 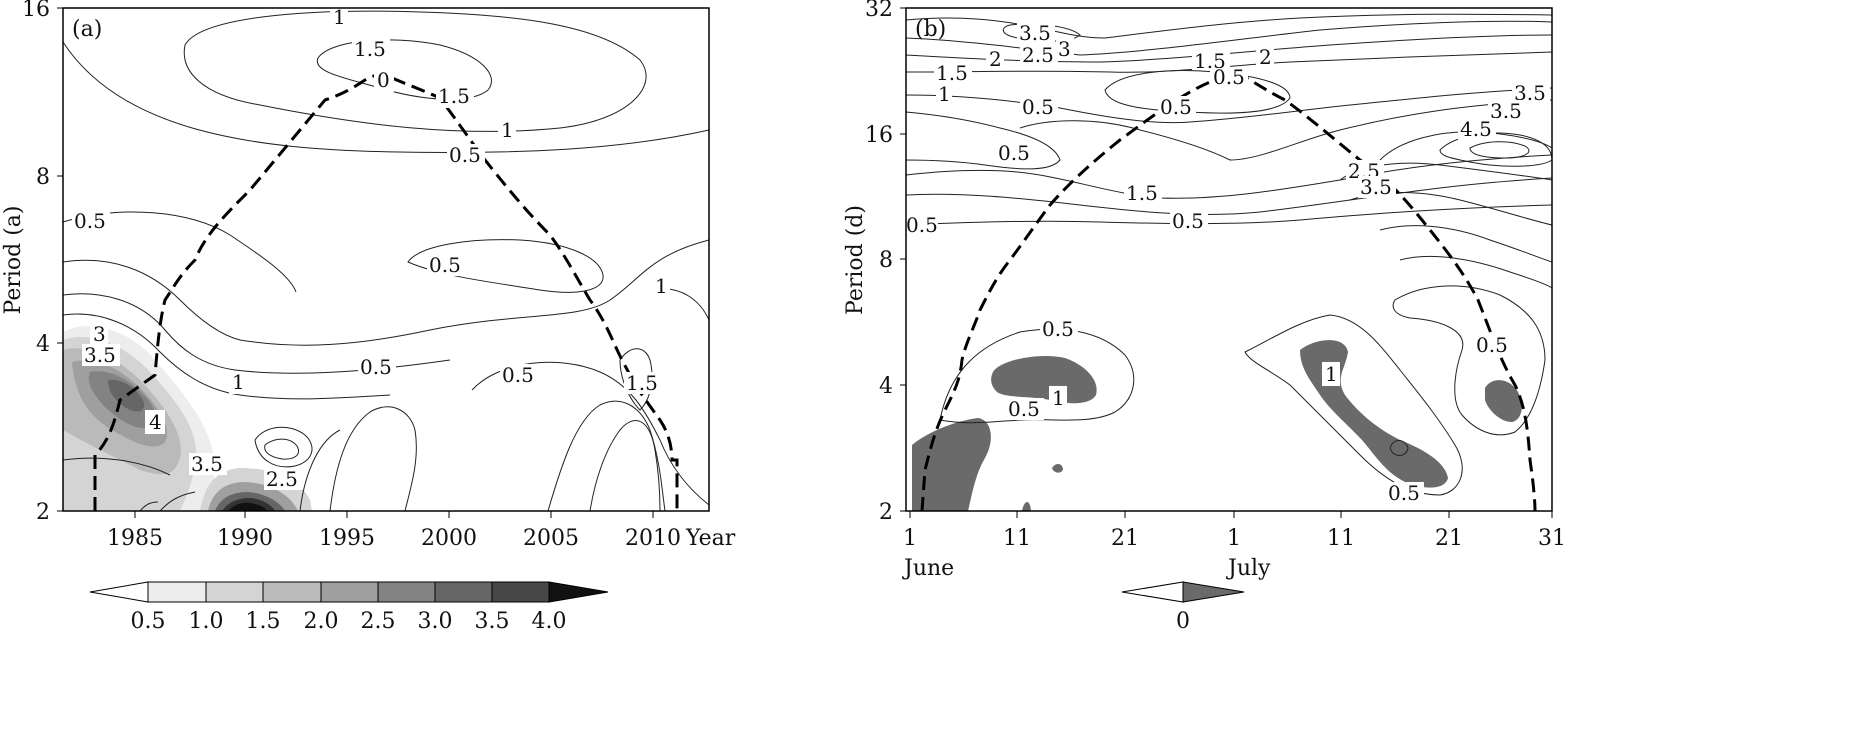 What do you see at coordinates (1476, 129) in the screenshot?
I see `contour-label: 4.5` at bounding box center [1476, 129].